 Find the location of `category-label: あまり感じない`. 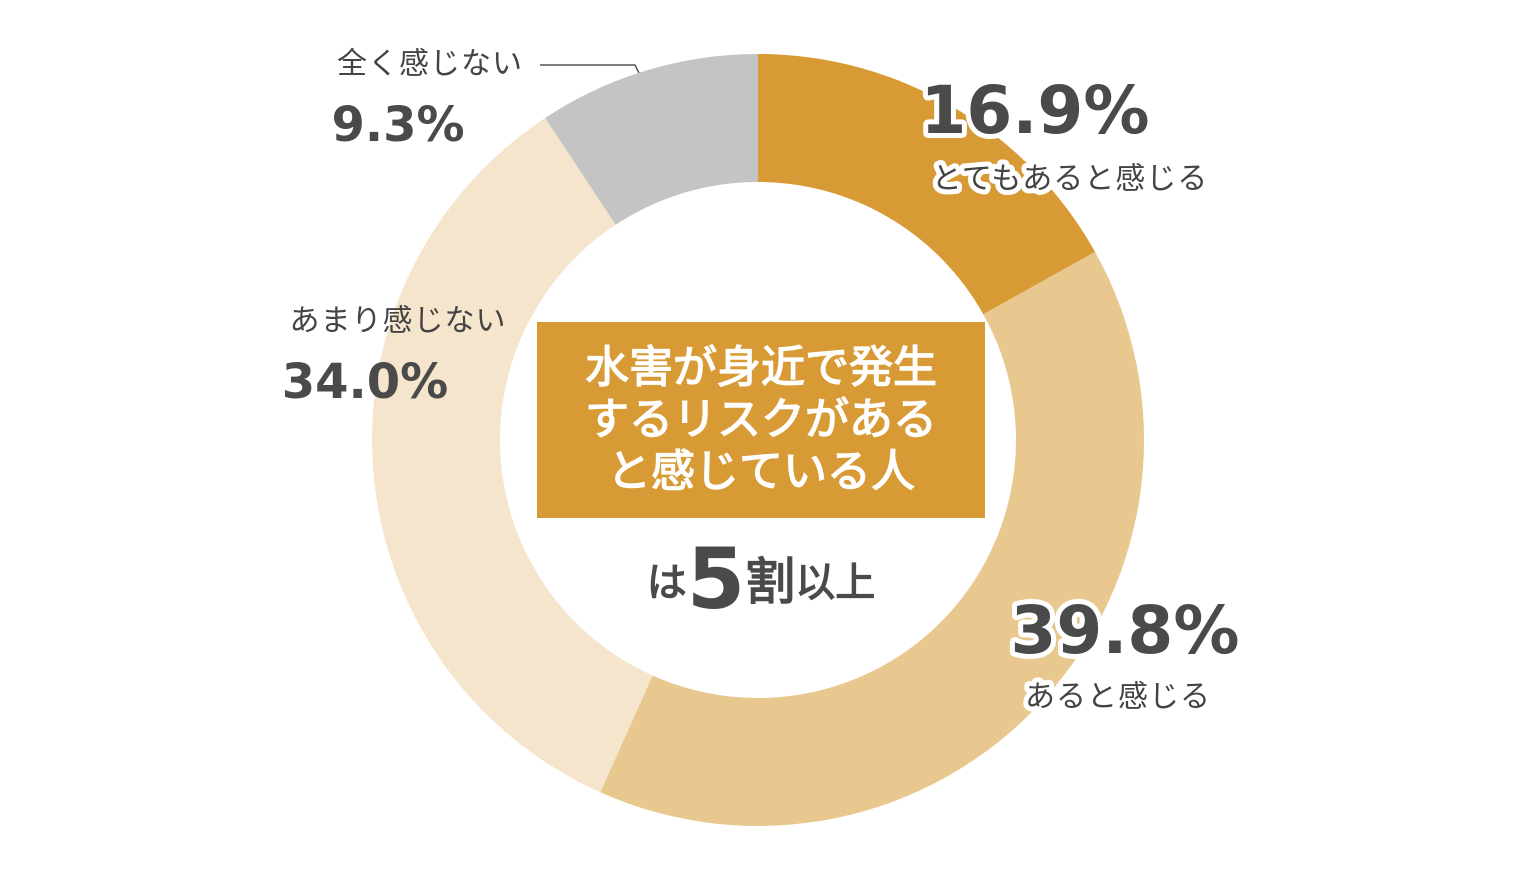

category-label: あまり感じない is located at coordinates (398, 321).